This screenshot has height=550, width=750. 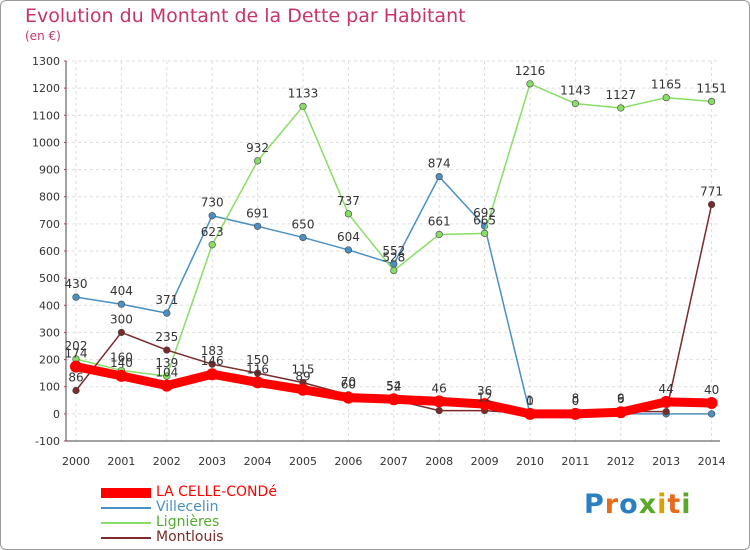 What do you see at coordinates (621, 461) in the screenshot?
I see `x-tick-label: 2012` at bounding box center [621, 461].